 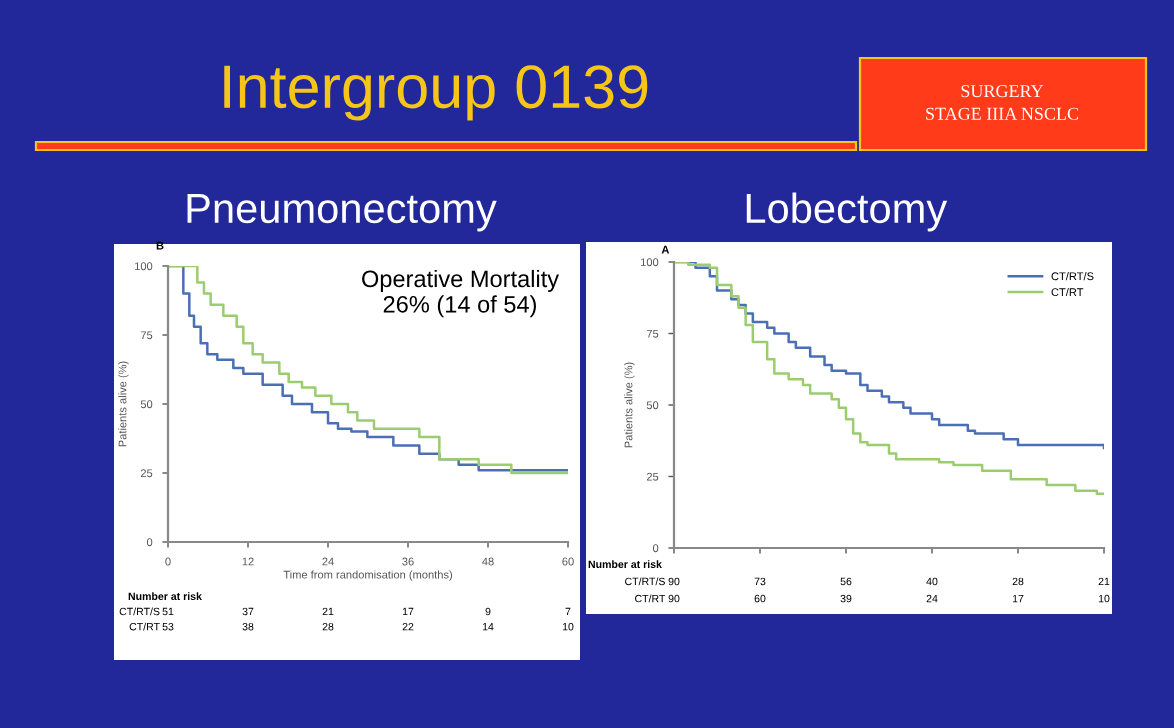 What do you see at coordinates (436, 93) in the screenshot?
I see `text: Intergroup 0139` at bounding box center [436, 93].